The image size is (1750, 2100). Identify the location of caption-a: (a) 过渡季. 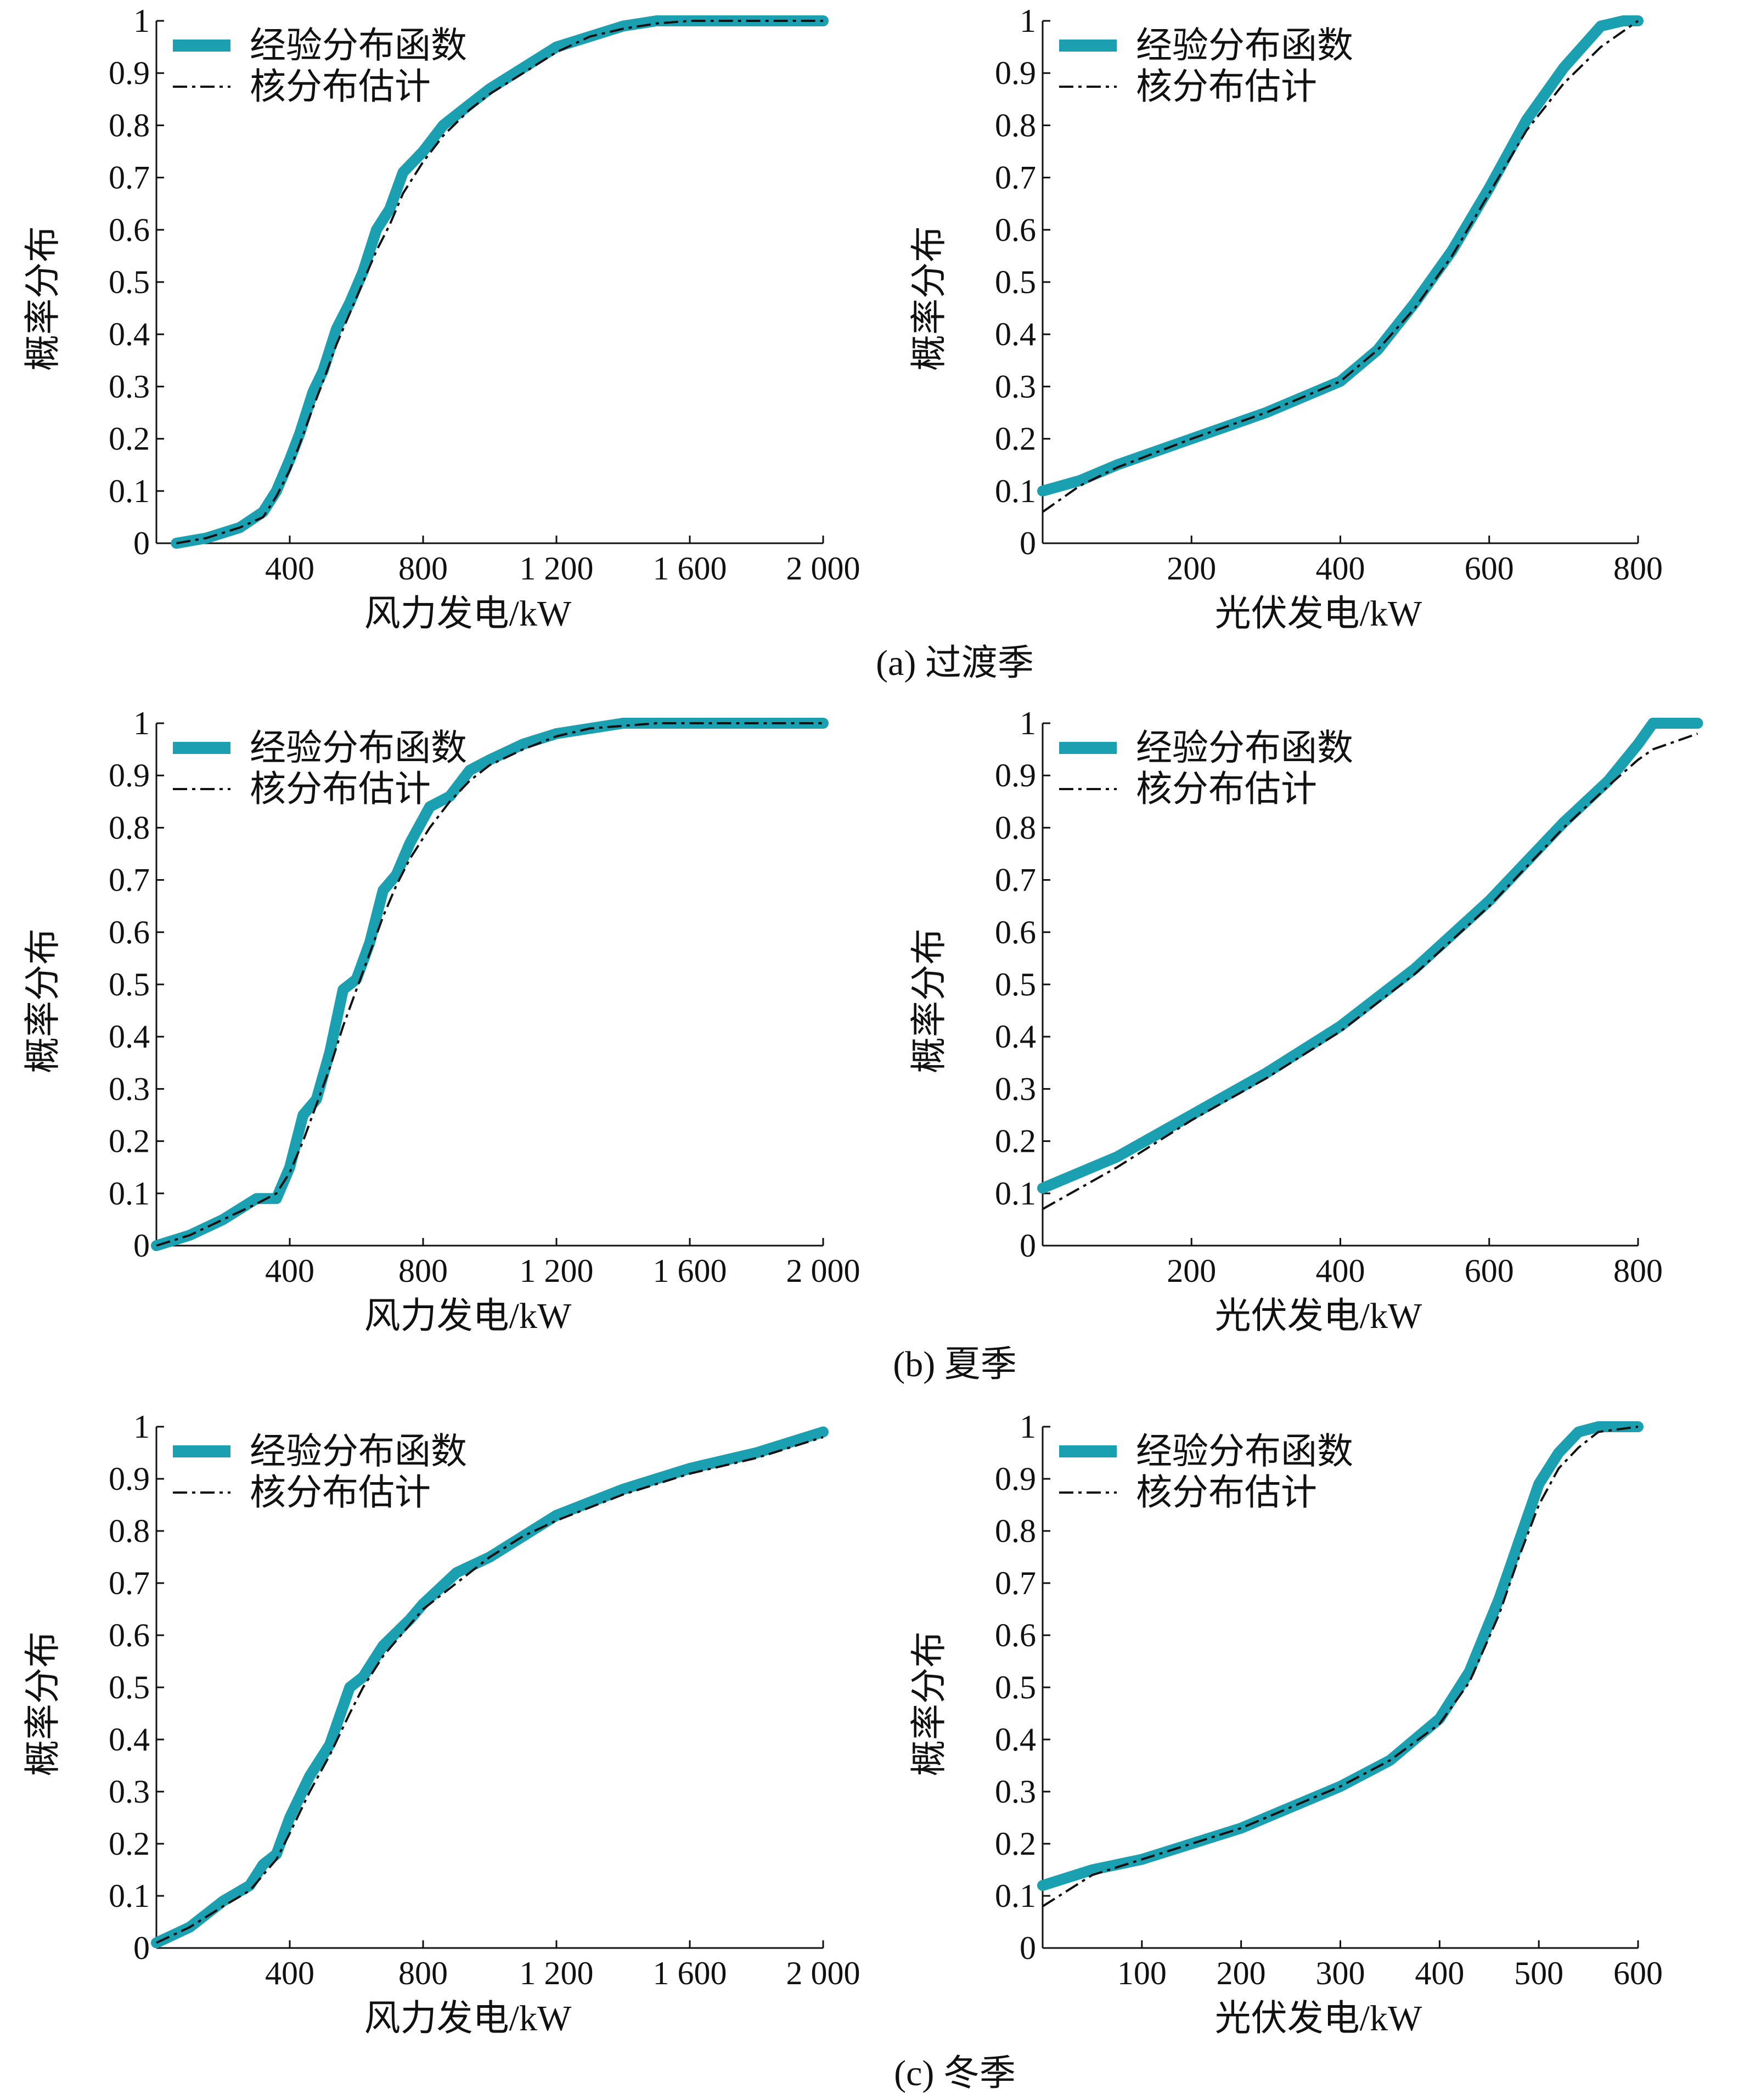
(955, 663).